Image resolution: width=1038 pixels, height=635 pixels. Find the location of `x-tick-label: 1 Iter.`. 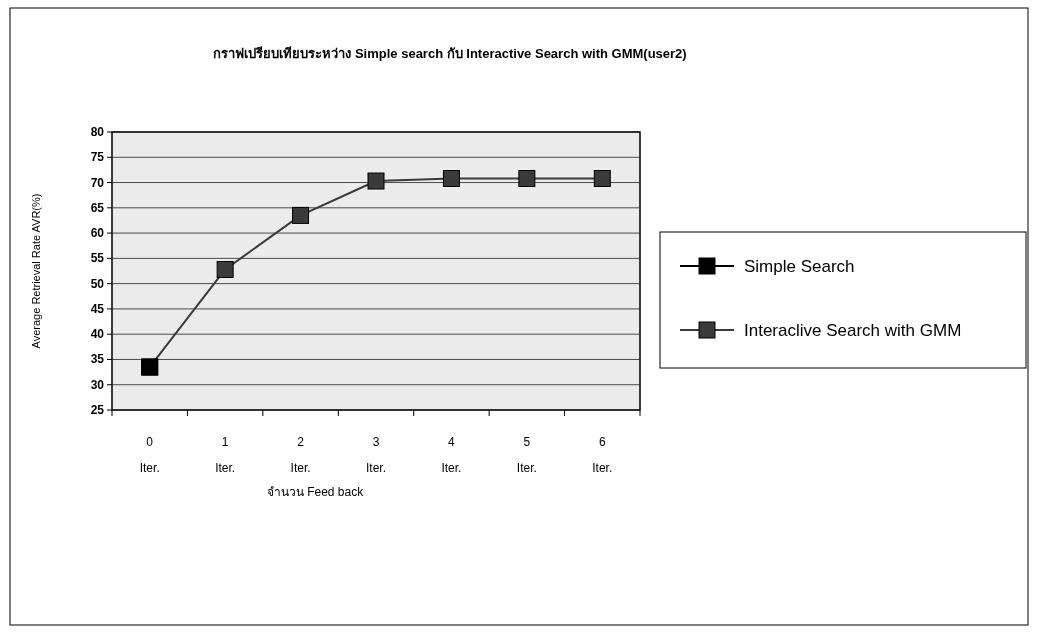

x-tick-label: 1 Iter. is located at coordinates (225, 455).